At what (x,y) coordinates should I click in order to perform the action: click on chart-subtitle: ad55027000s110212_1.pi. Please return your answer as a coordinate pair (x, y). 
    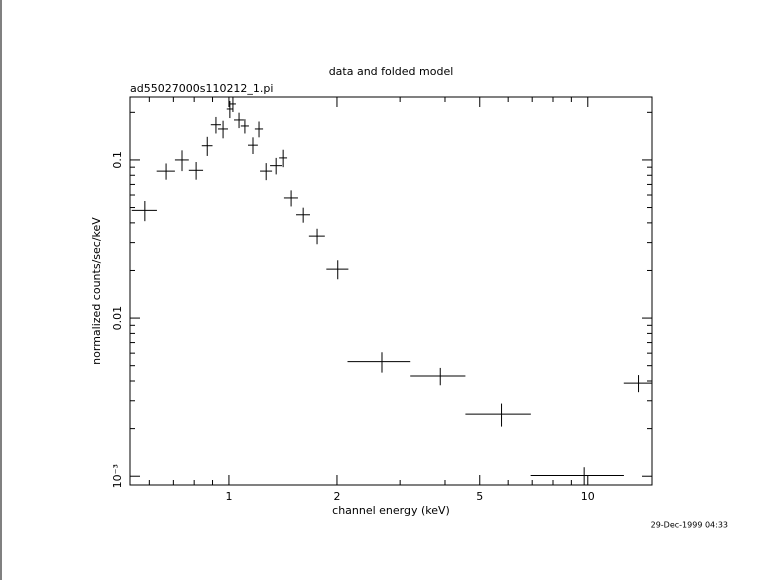
    Looking at the image, I should click on (201, 88).